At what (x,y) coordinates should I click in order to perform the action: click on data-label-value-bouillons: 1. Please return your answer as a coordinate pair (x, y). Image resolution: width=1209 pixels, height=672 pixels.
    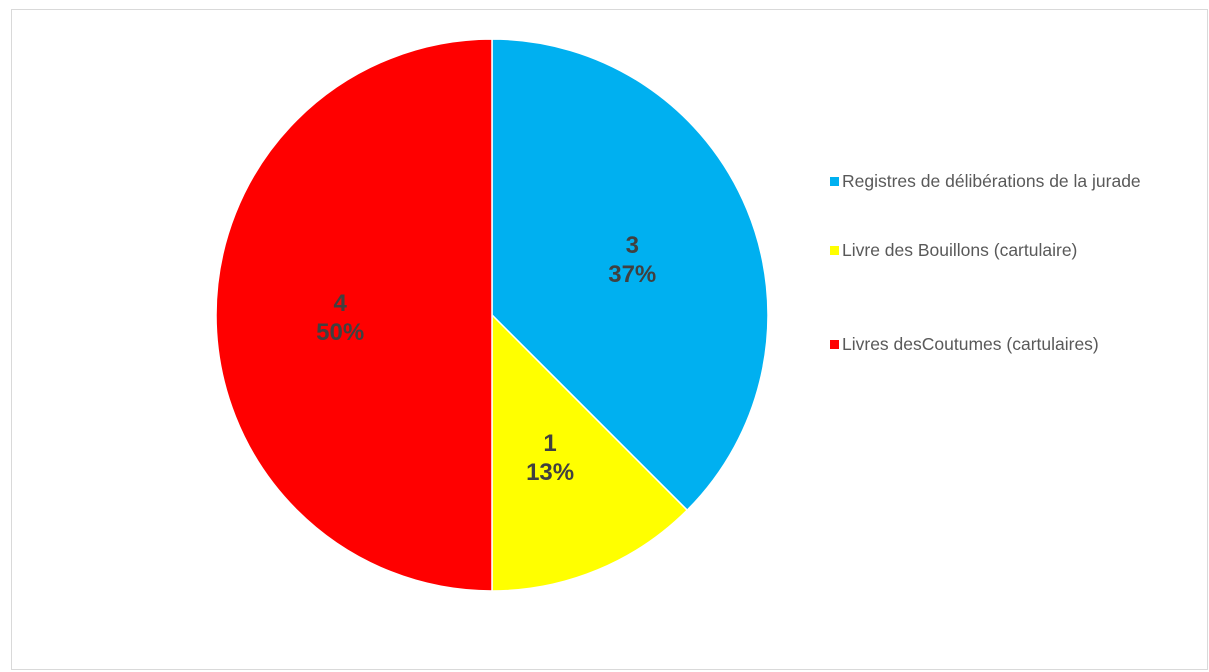
    Looking at the image, I should click on (549, 443).